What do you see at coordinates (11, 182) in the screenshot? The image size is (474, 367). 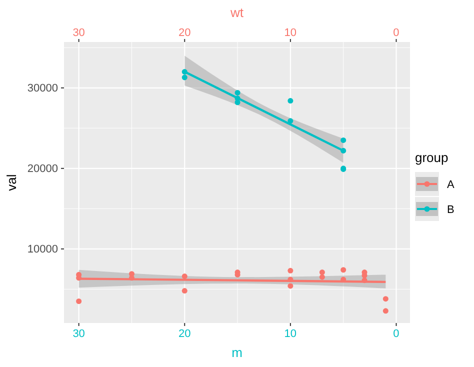 I see `y-axis-title: val` at bounding box center [11, 182].